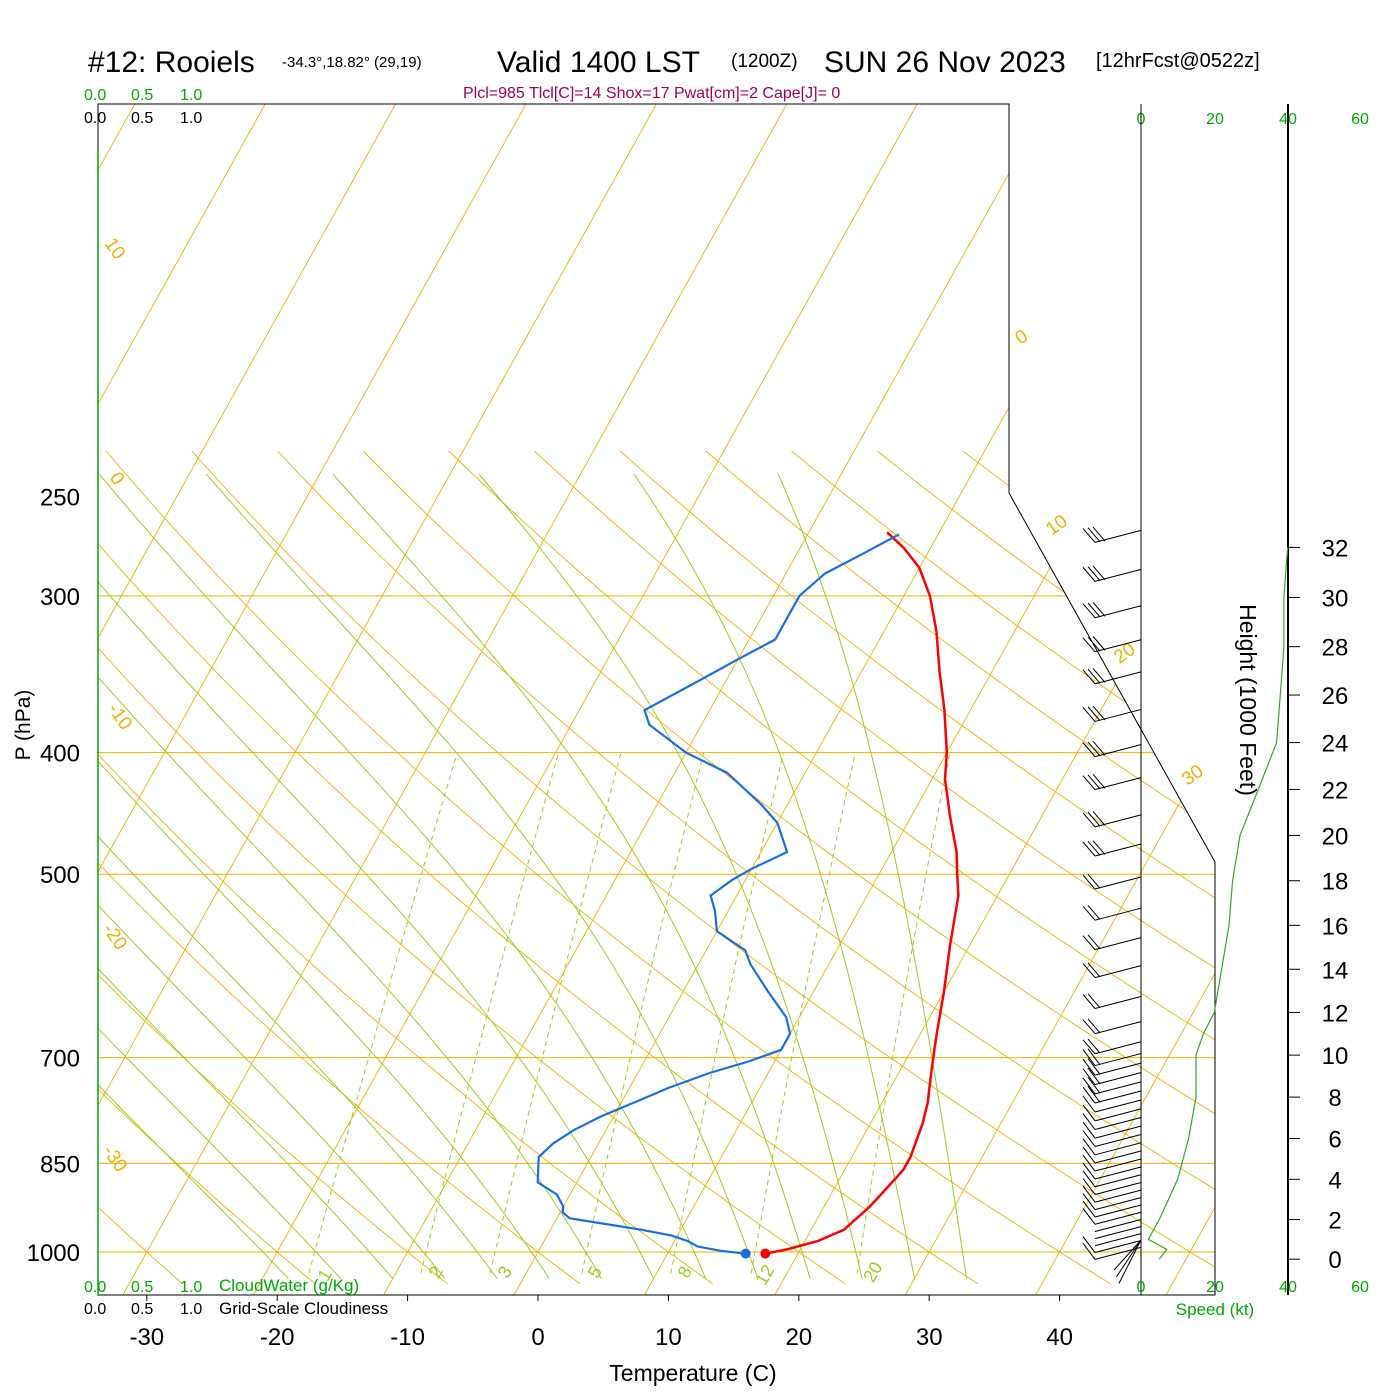  I want to click on x-tick-label: 40, so click(1059, 1337).